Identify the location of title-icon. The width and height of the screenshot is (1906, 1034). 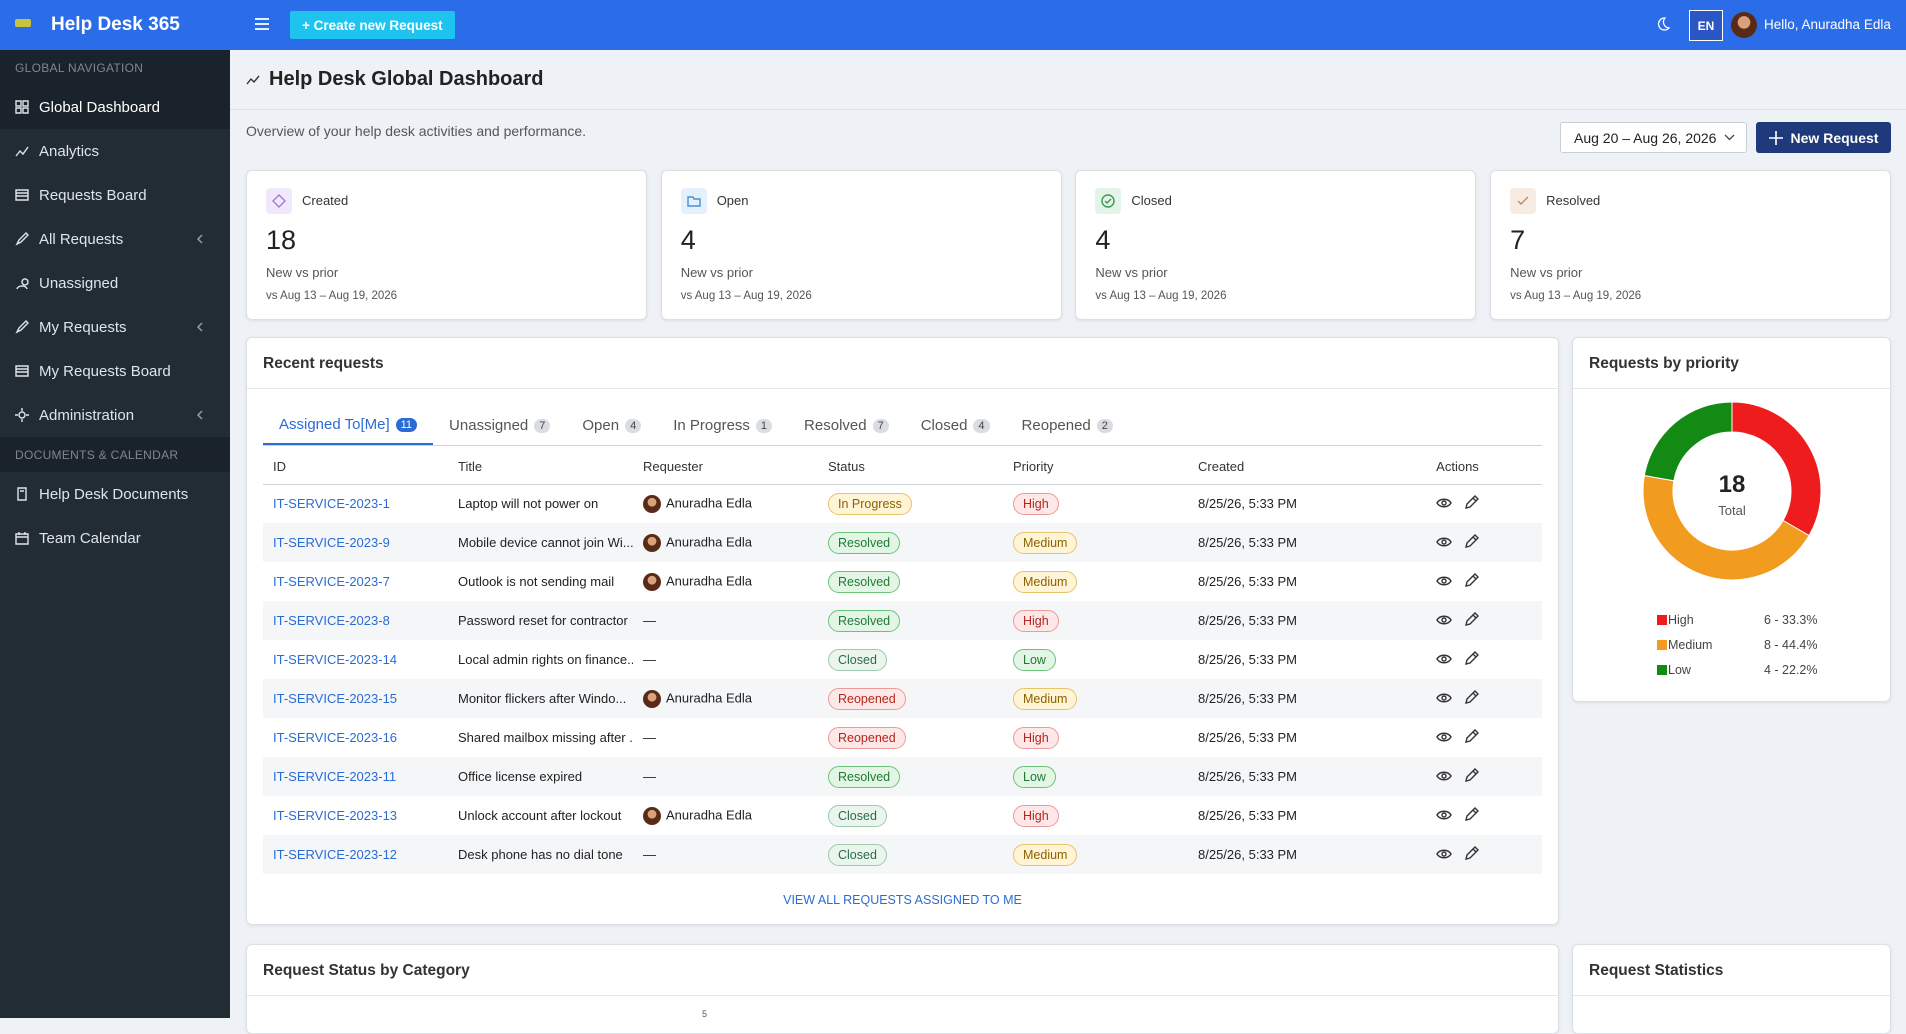
(253, 80).